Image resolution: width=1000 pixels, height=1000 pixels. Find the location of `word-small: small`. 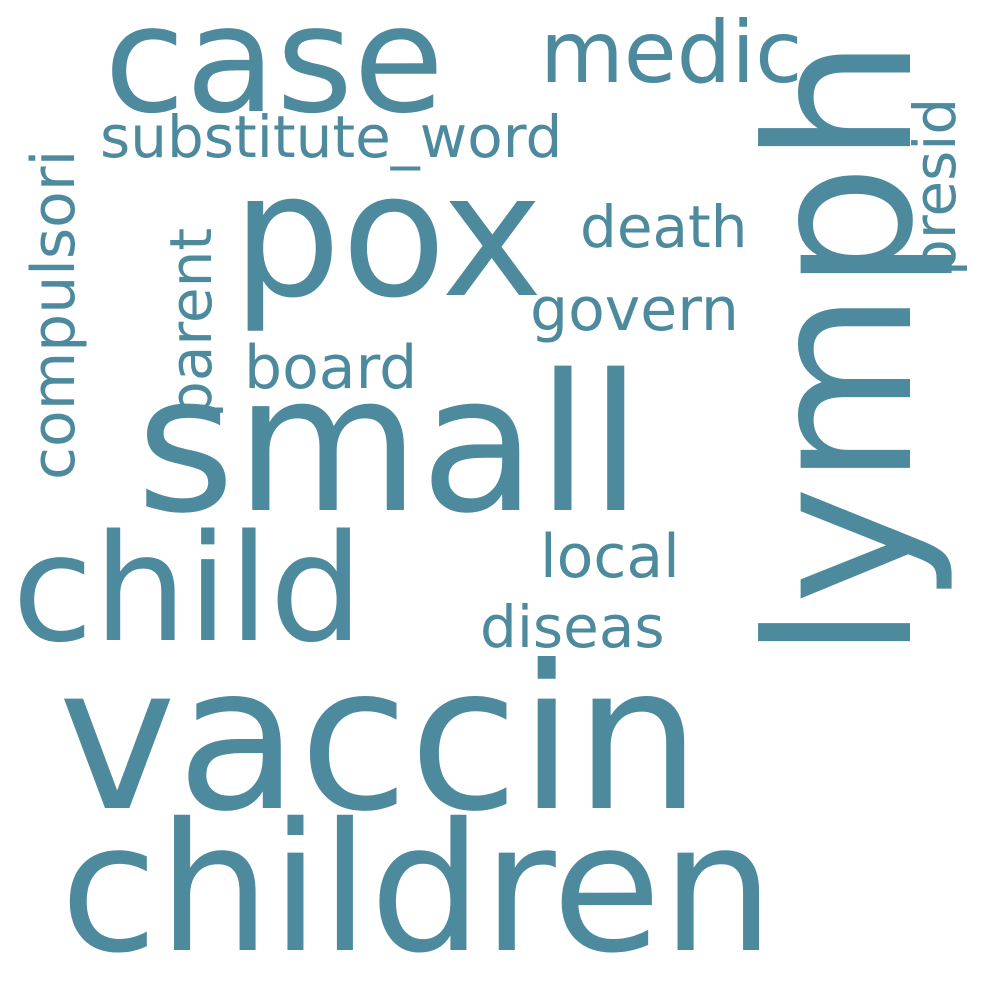

word-small: small is located at coordinates (389, 444).